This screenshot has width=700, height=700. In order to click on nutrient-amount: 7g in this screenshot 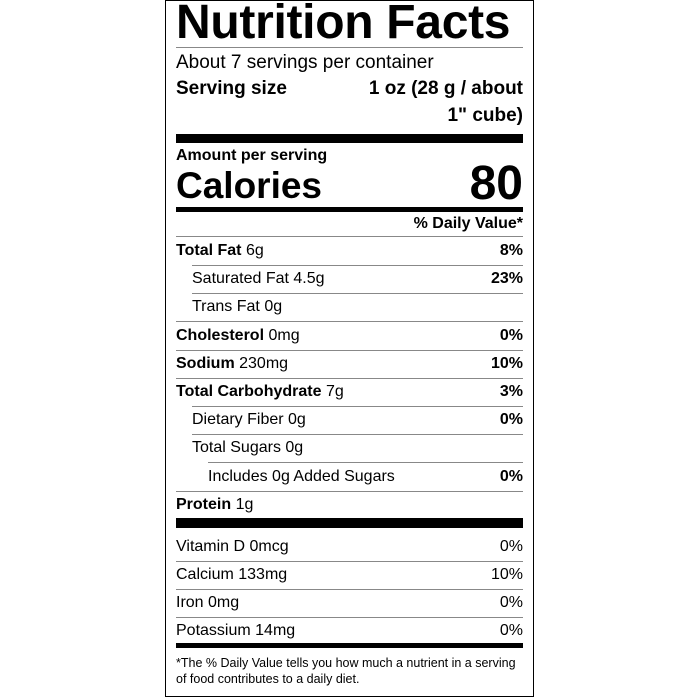, I will do `click(334, 391)`.